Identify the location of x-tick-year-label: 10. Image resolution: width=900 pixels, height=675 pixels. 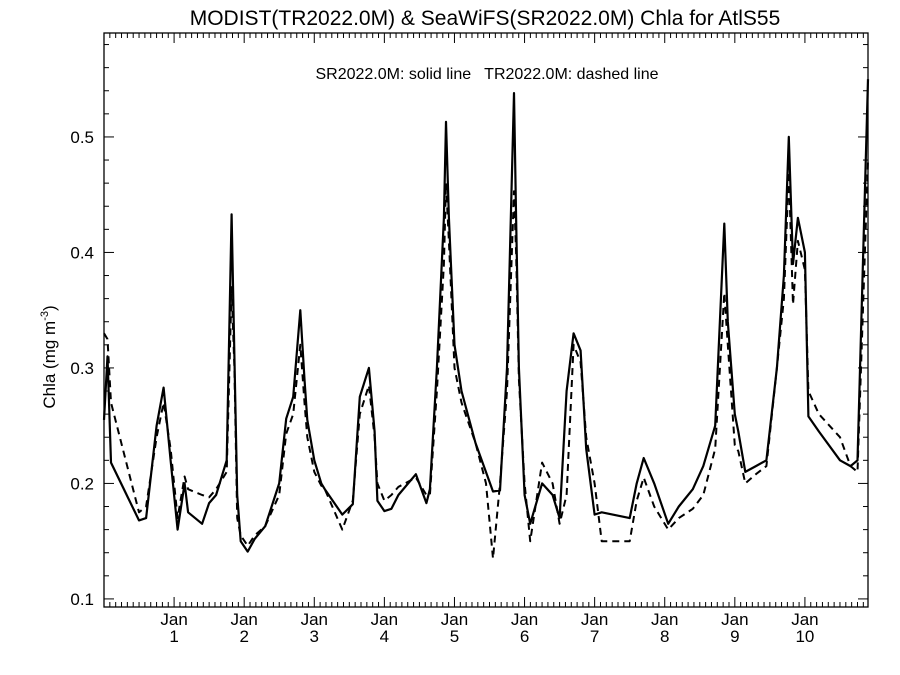
(804, 636).